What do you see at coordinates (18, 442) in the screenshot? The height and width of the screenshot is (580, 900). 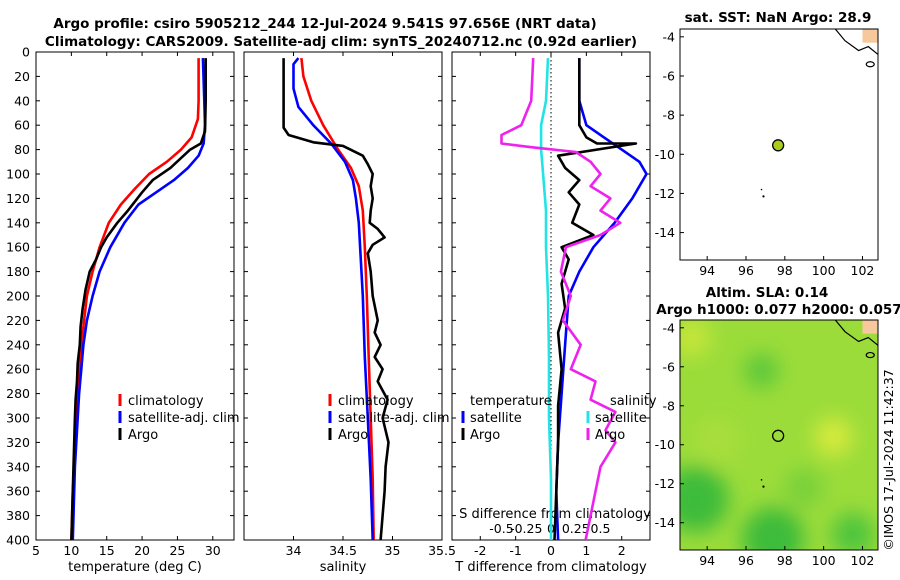 I see `y-tick-label: 320` at bounding box center [18, 442].